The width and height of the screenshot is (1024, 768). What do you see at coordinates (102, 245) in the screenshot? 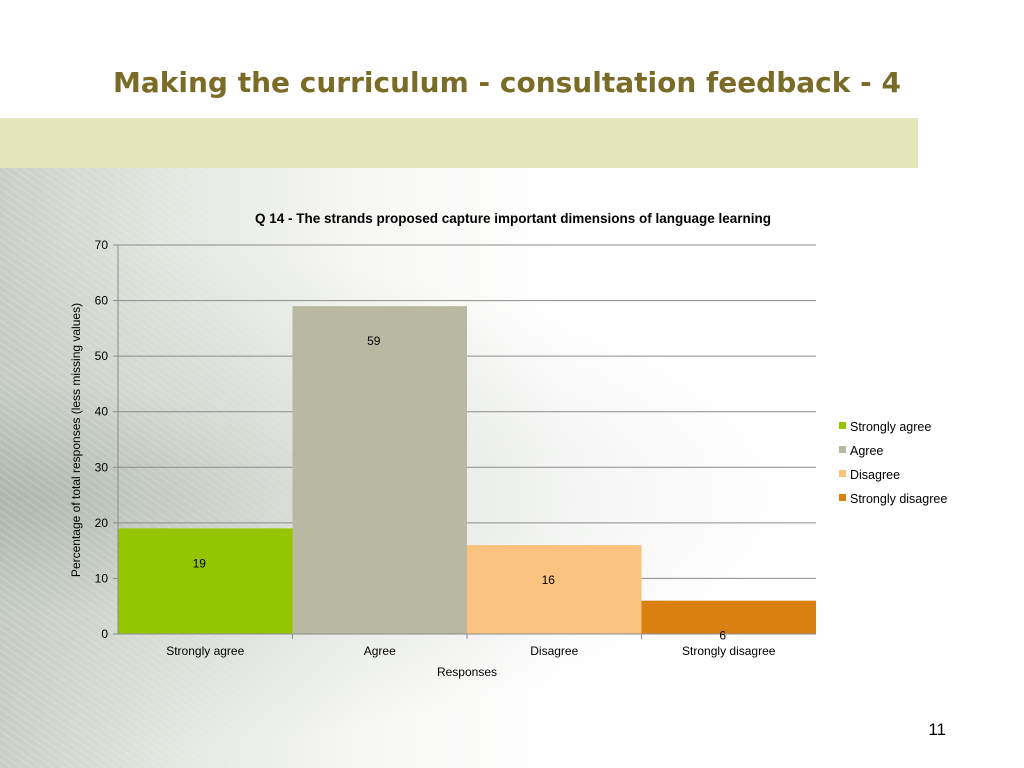
I see `y-tick-label: 70` at bounding box center [102, 245].